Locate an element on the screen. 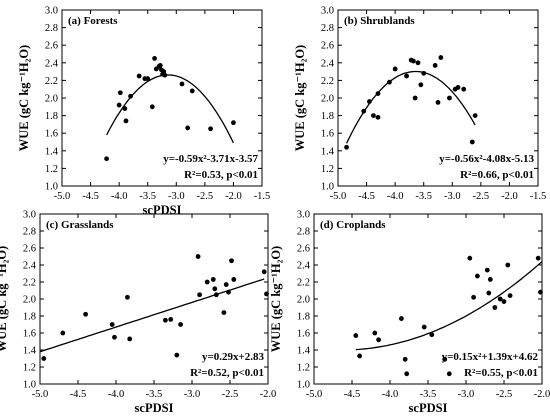 The width and height of the screenshot is (550, 419). y-tick-label: 2.8 is located at coordinates (29, 232).